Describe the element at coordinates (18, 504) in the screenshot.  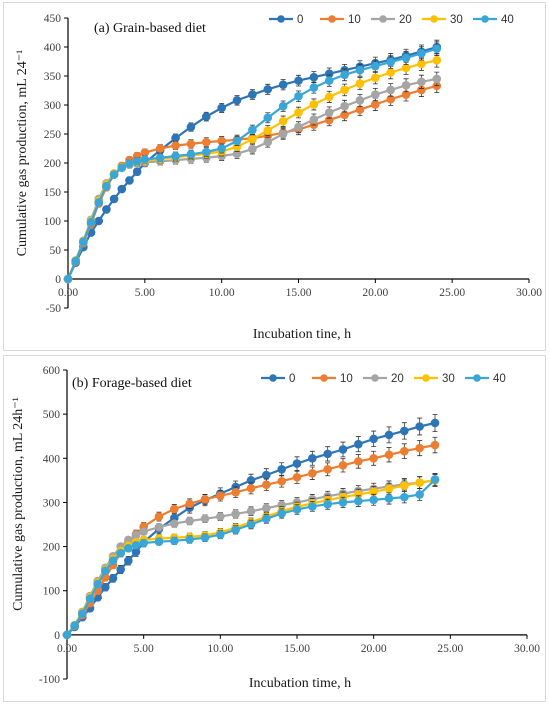
I see `y-axis-title: Cumulative gas production, mL 24h⁻¹` at that location.